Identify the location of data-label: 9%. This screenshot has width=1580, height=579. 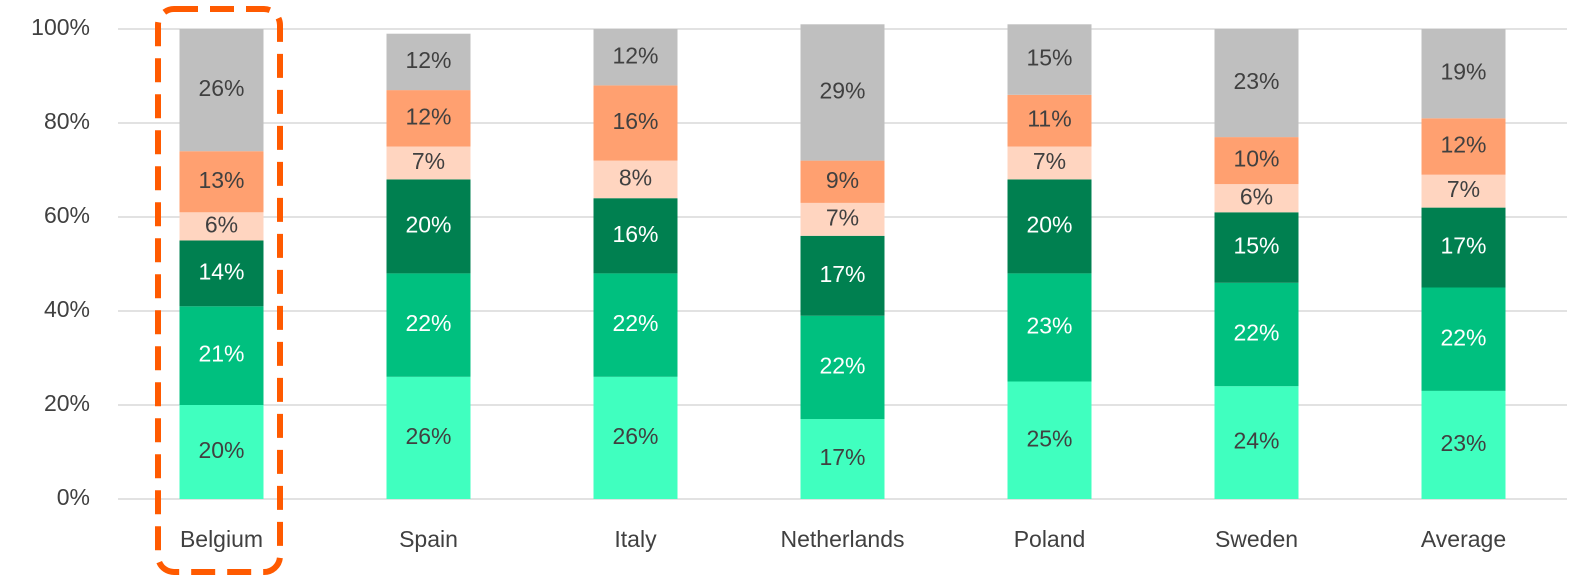
(842, 180).